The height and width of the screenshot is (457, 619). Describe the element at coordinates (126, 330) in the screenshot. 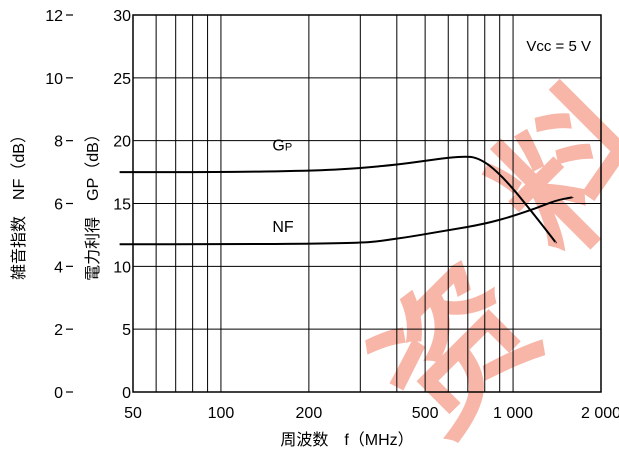

I see `gain-tick-label: 5` at that location.